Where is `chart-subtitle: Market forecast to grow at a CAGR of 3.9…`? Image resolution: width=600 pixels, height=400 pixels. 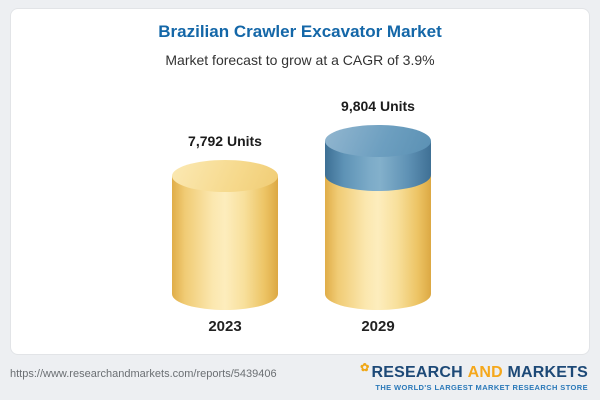
chart-subtitle: Market forecast to grow at a CAGR of 3.9… is located at coordinates (300, 60).